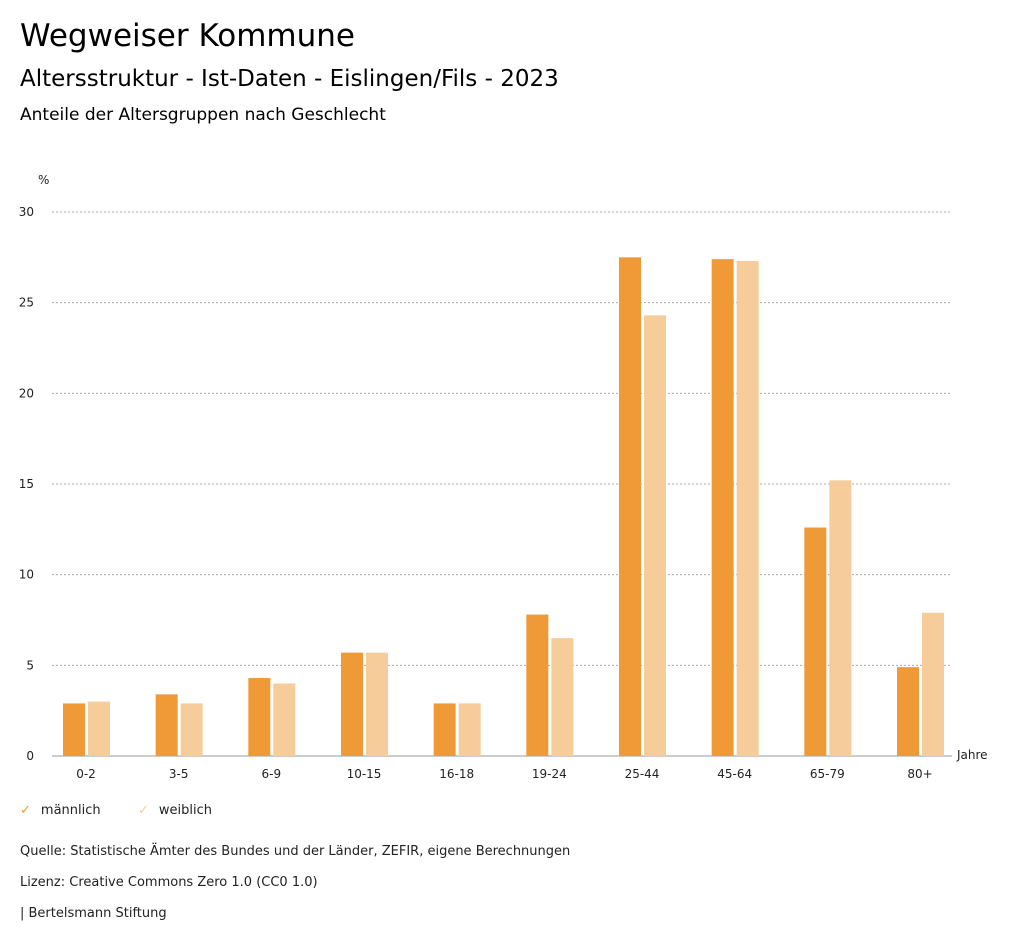 The height and width of the screenshot is (946, 1024). I want to click on y-tick-label: 0, so click(30, 756).